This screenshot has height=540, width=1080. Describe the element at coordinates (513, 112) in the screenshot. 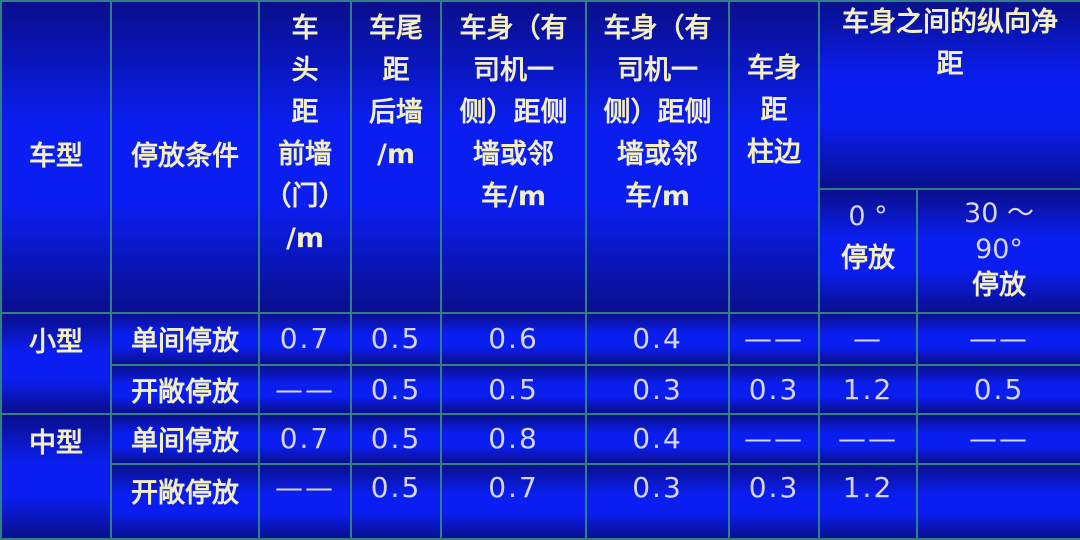

I see `header-side-driver-text: 车身（有 司机一 侧）距侧 墙或邻 车/m` at that location.